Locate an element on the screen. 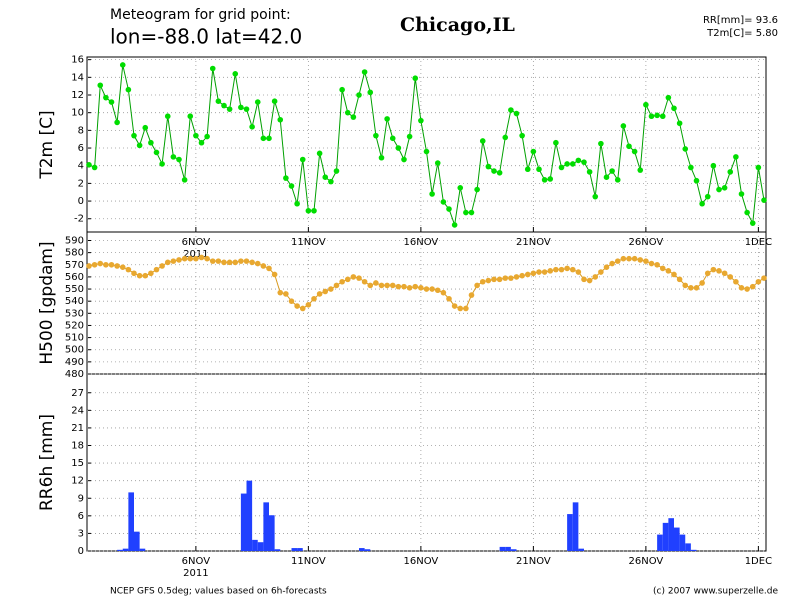  y-tick-label: 500 is located at coordinates (74, 350).